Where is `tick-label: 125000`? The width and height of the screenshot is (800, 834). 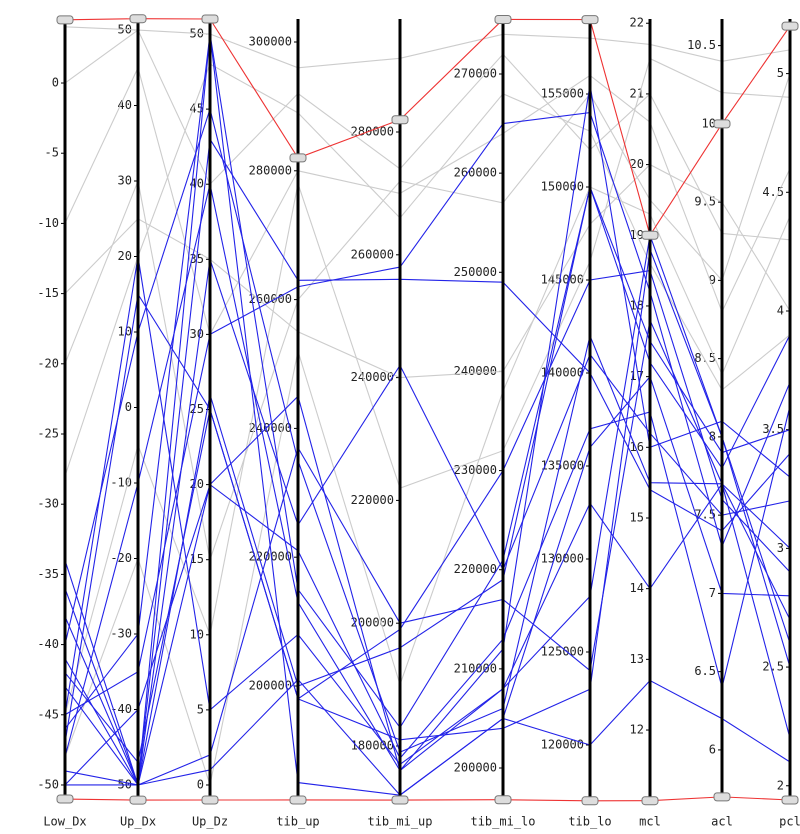
tick-label: 125000 is located at coordinates (562, 651).